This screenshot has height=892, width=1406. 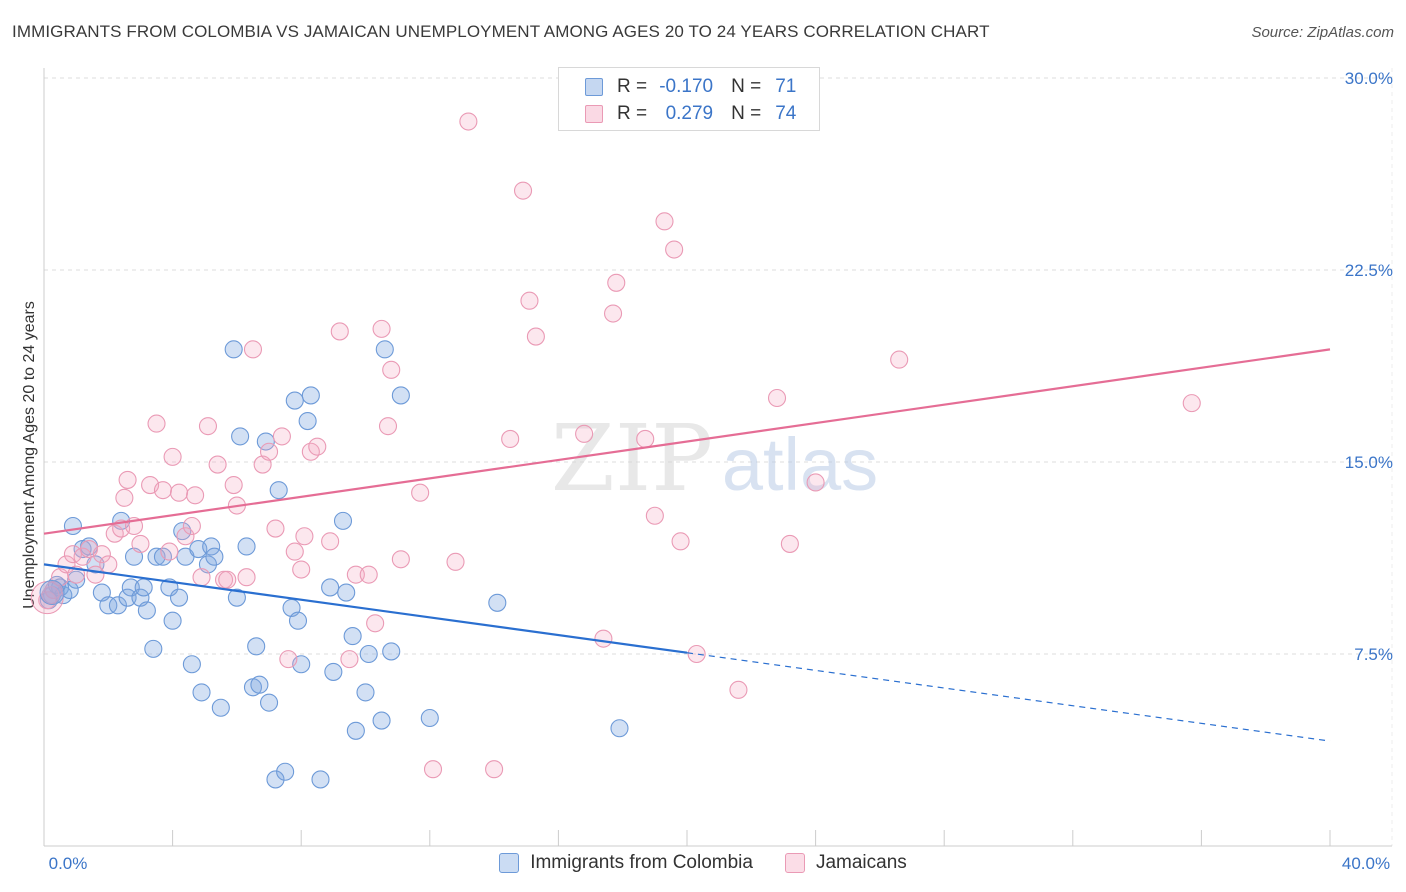 What do you see at coordinates (509, 863) in the screenshot?
I see `series-swatch-colombia` at bounding box center [509, 863].